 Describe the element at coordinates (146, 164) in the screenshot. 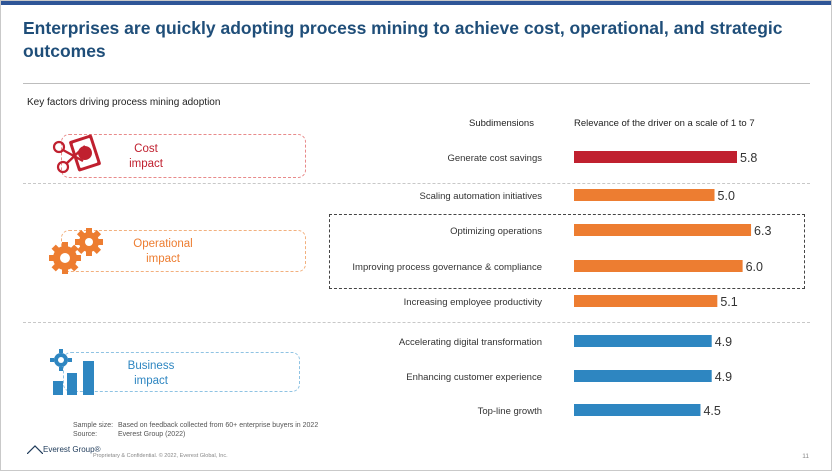

I see `cost-impact-line2: impact` at that location.